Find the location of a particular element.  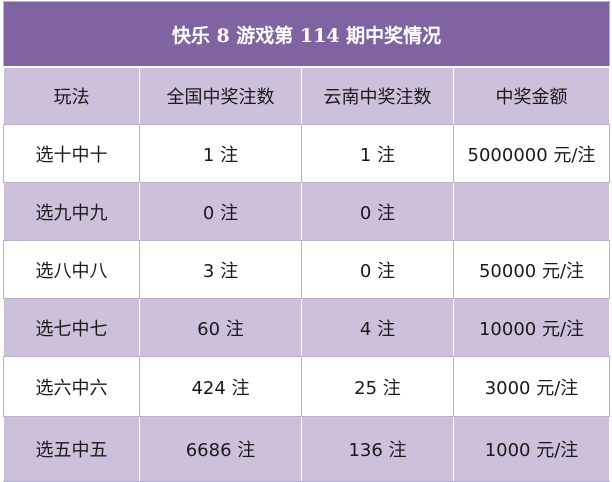

cell-yunnan-winners: 4 注 is located at coordinates (377, 327).